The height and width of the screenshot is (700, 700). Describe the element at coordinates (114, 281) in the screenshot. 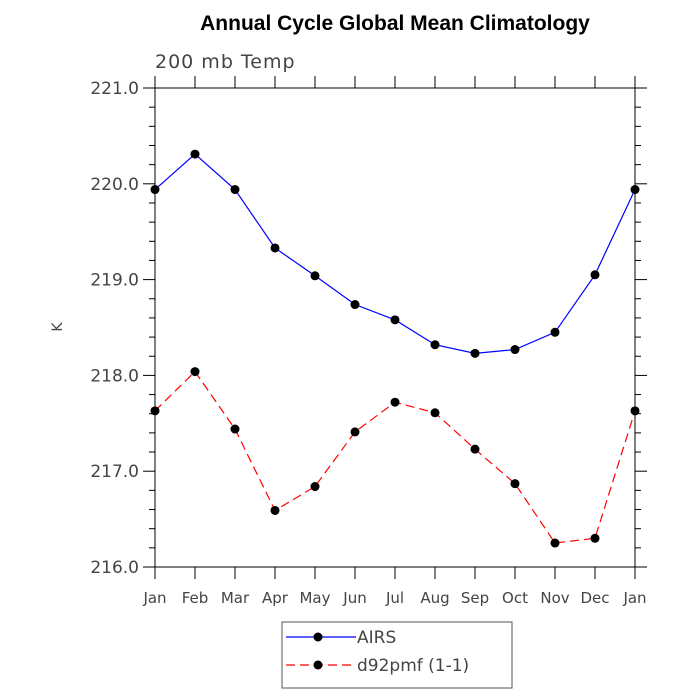

I see `y-tick-label: 219.0` at that location.